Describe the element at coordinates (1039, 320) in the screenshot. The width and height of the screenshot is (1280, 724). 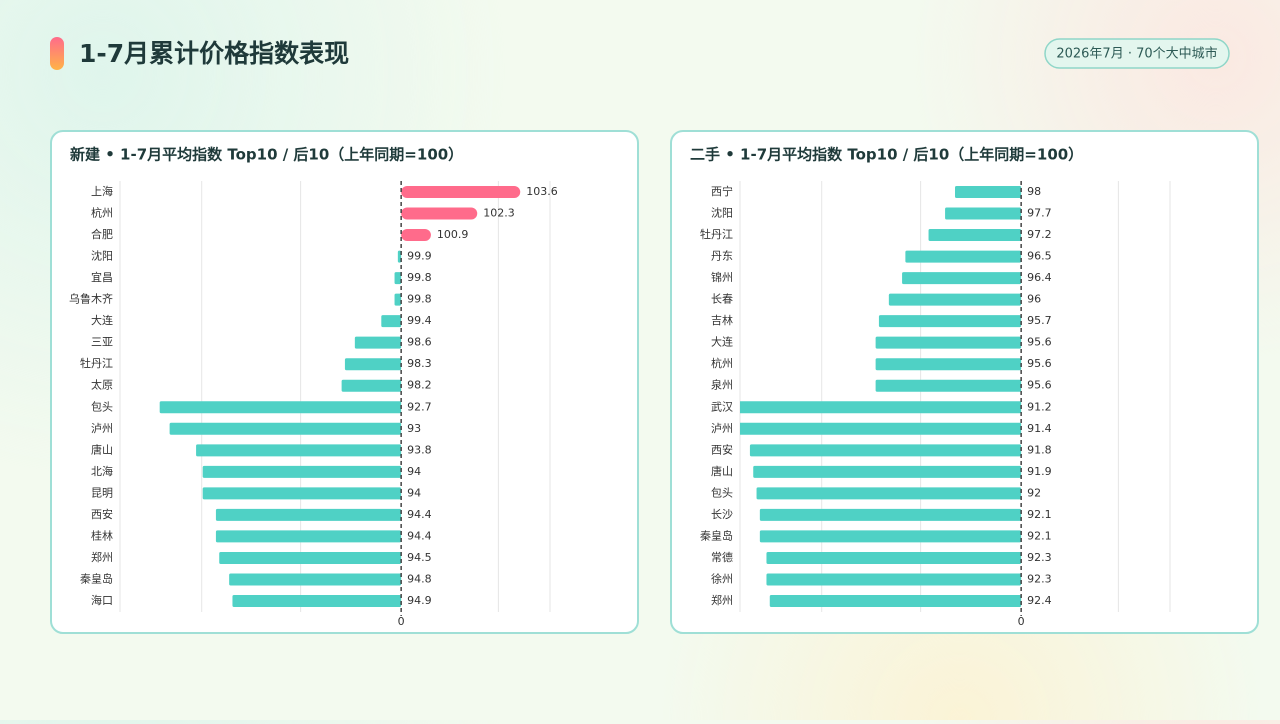
I see `value-label: 95.7` at that location.